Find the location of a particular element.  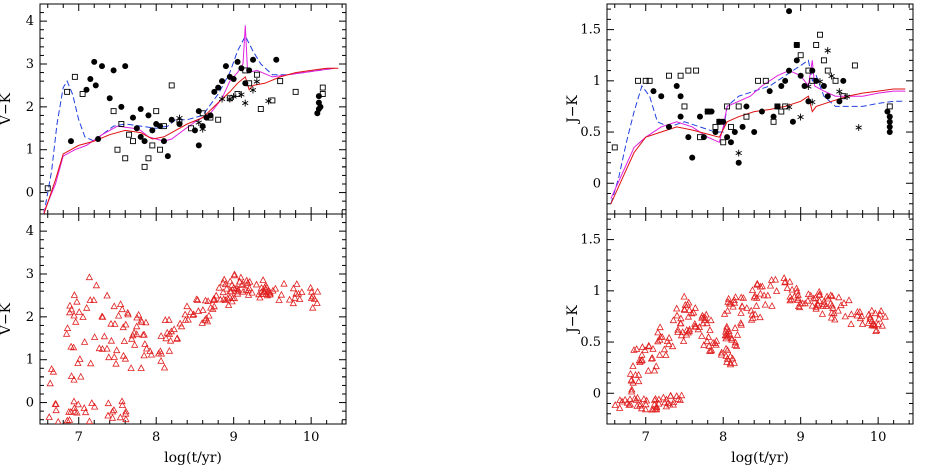

y-tick-label: 0 is located at coordinates (597, 393).